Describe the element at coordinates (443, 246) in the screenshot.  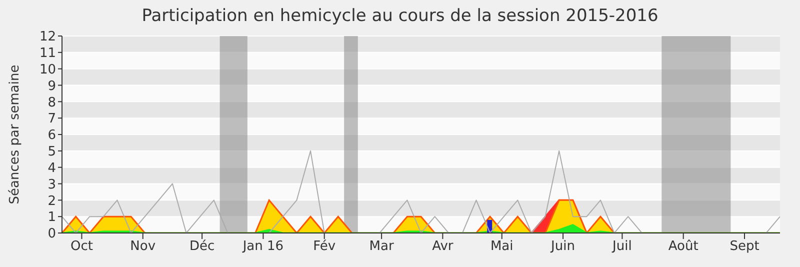
I see `x-tick-label: Avr` at that location.